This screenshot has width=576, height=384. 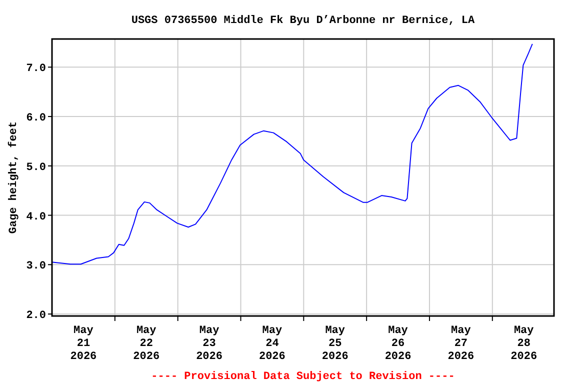 What do you see at coordinates (36, 168) in the screenshot?
I see `y-tick-label: 5.0` at bounding box center [36, 168].